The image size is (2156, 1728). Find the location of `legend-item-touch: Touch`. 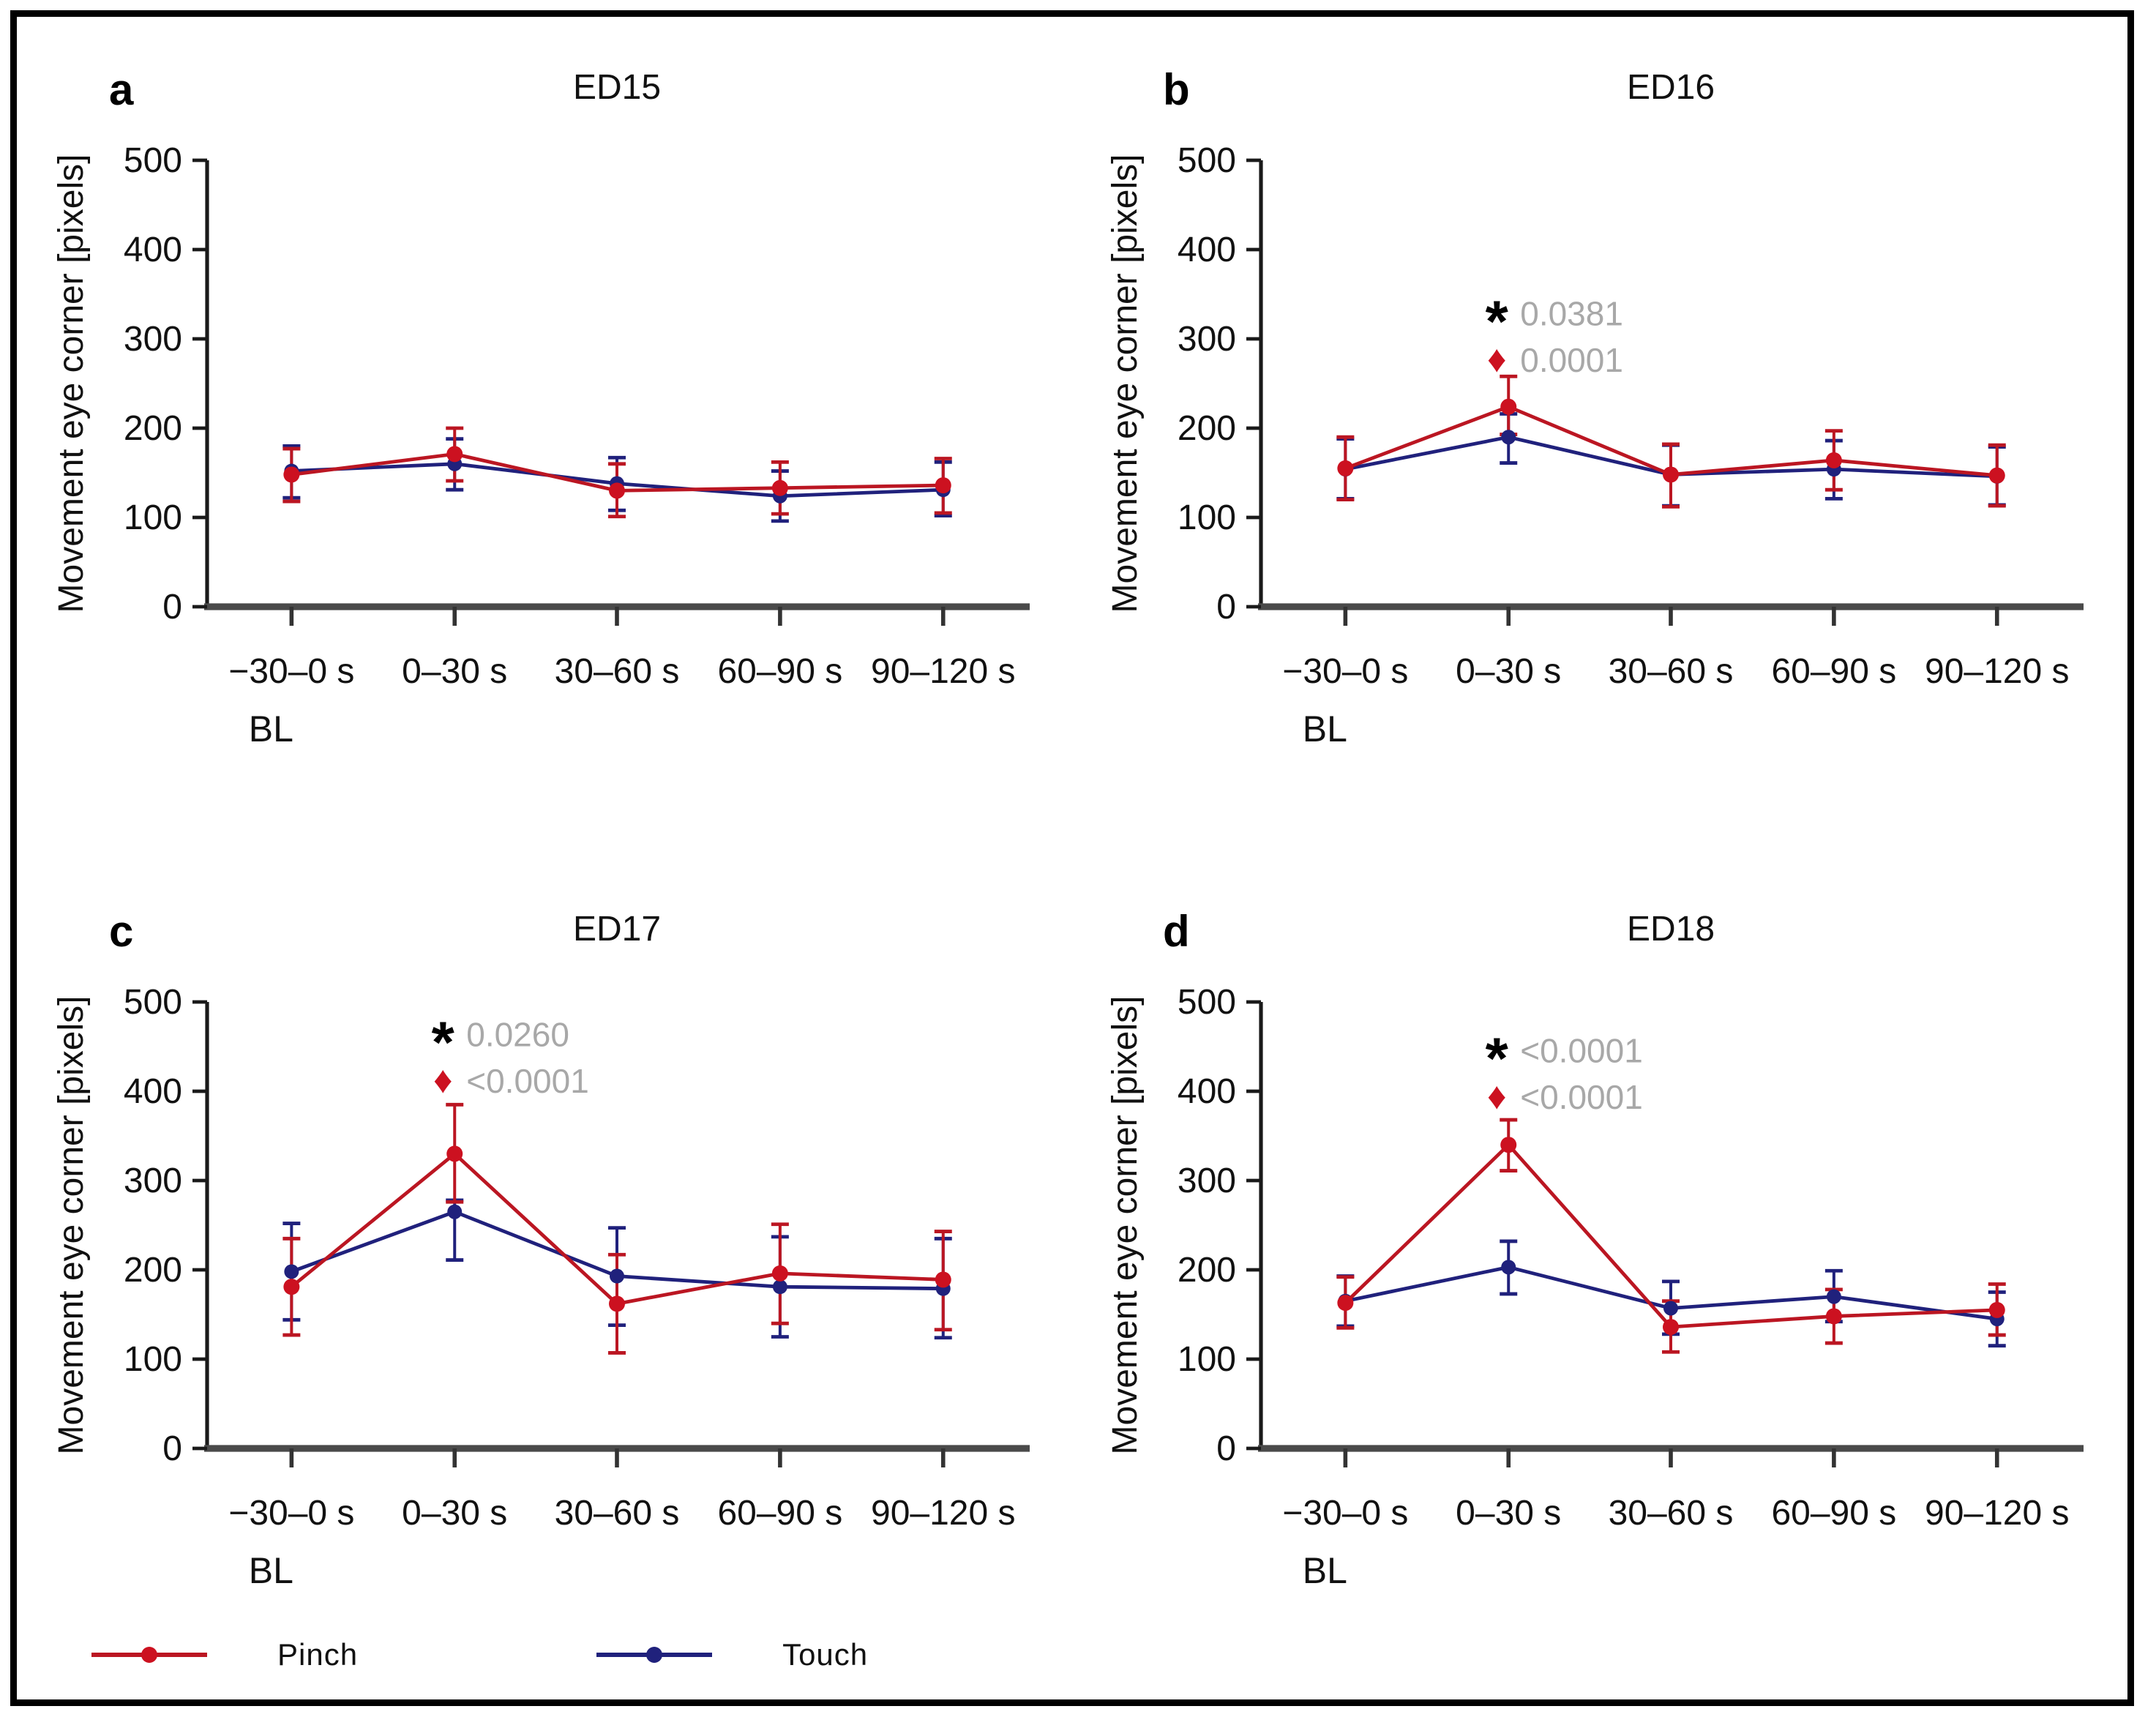

legend-item-touch: Touch is located at coordinates (730, 1654).